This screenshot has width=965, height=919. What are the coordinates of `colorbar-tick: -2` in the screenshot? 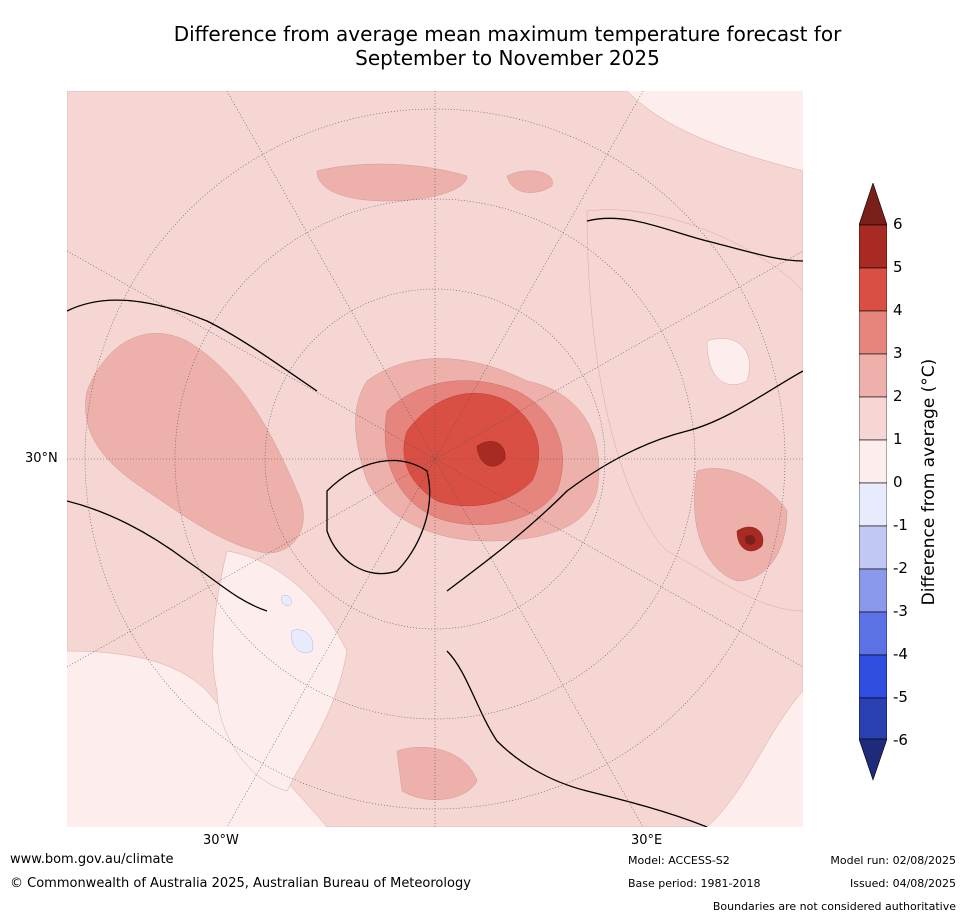 It's located at (900, 568).